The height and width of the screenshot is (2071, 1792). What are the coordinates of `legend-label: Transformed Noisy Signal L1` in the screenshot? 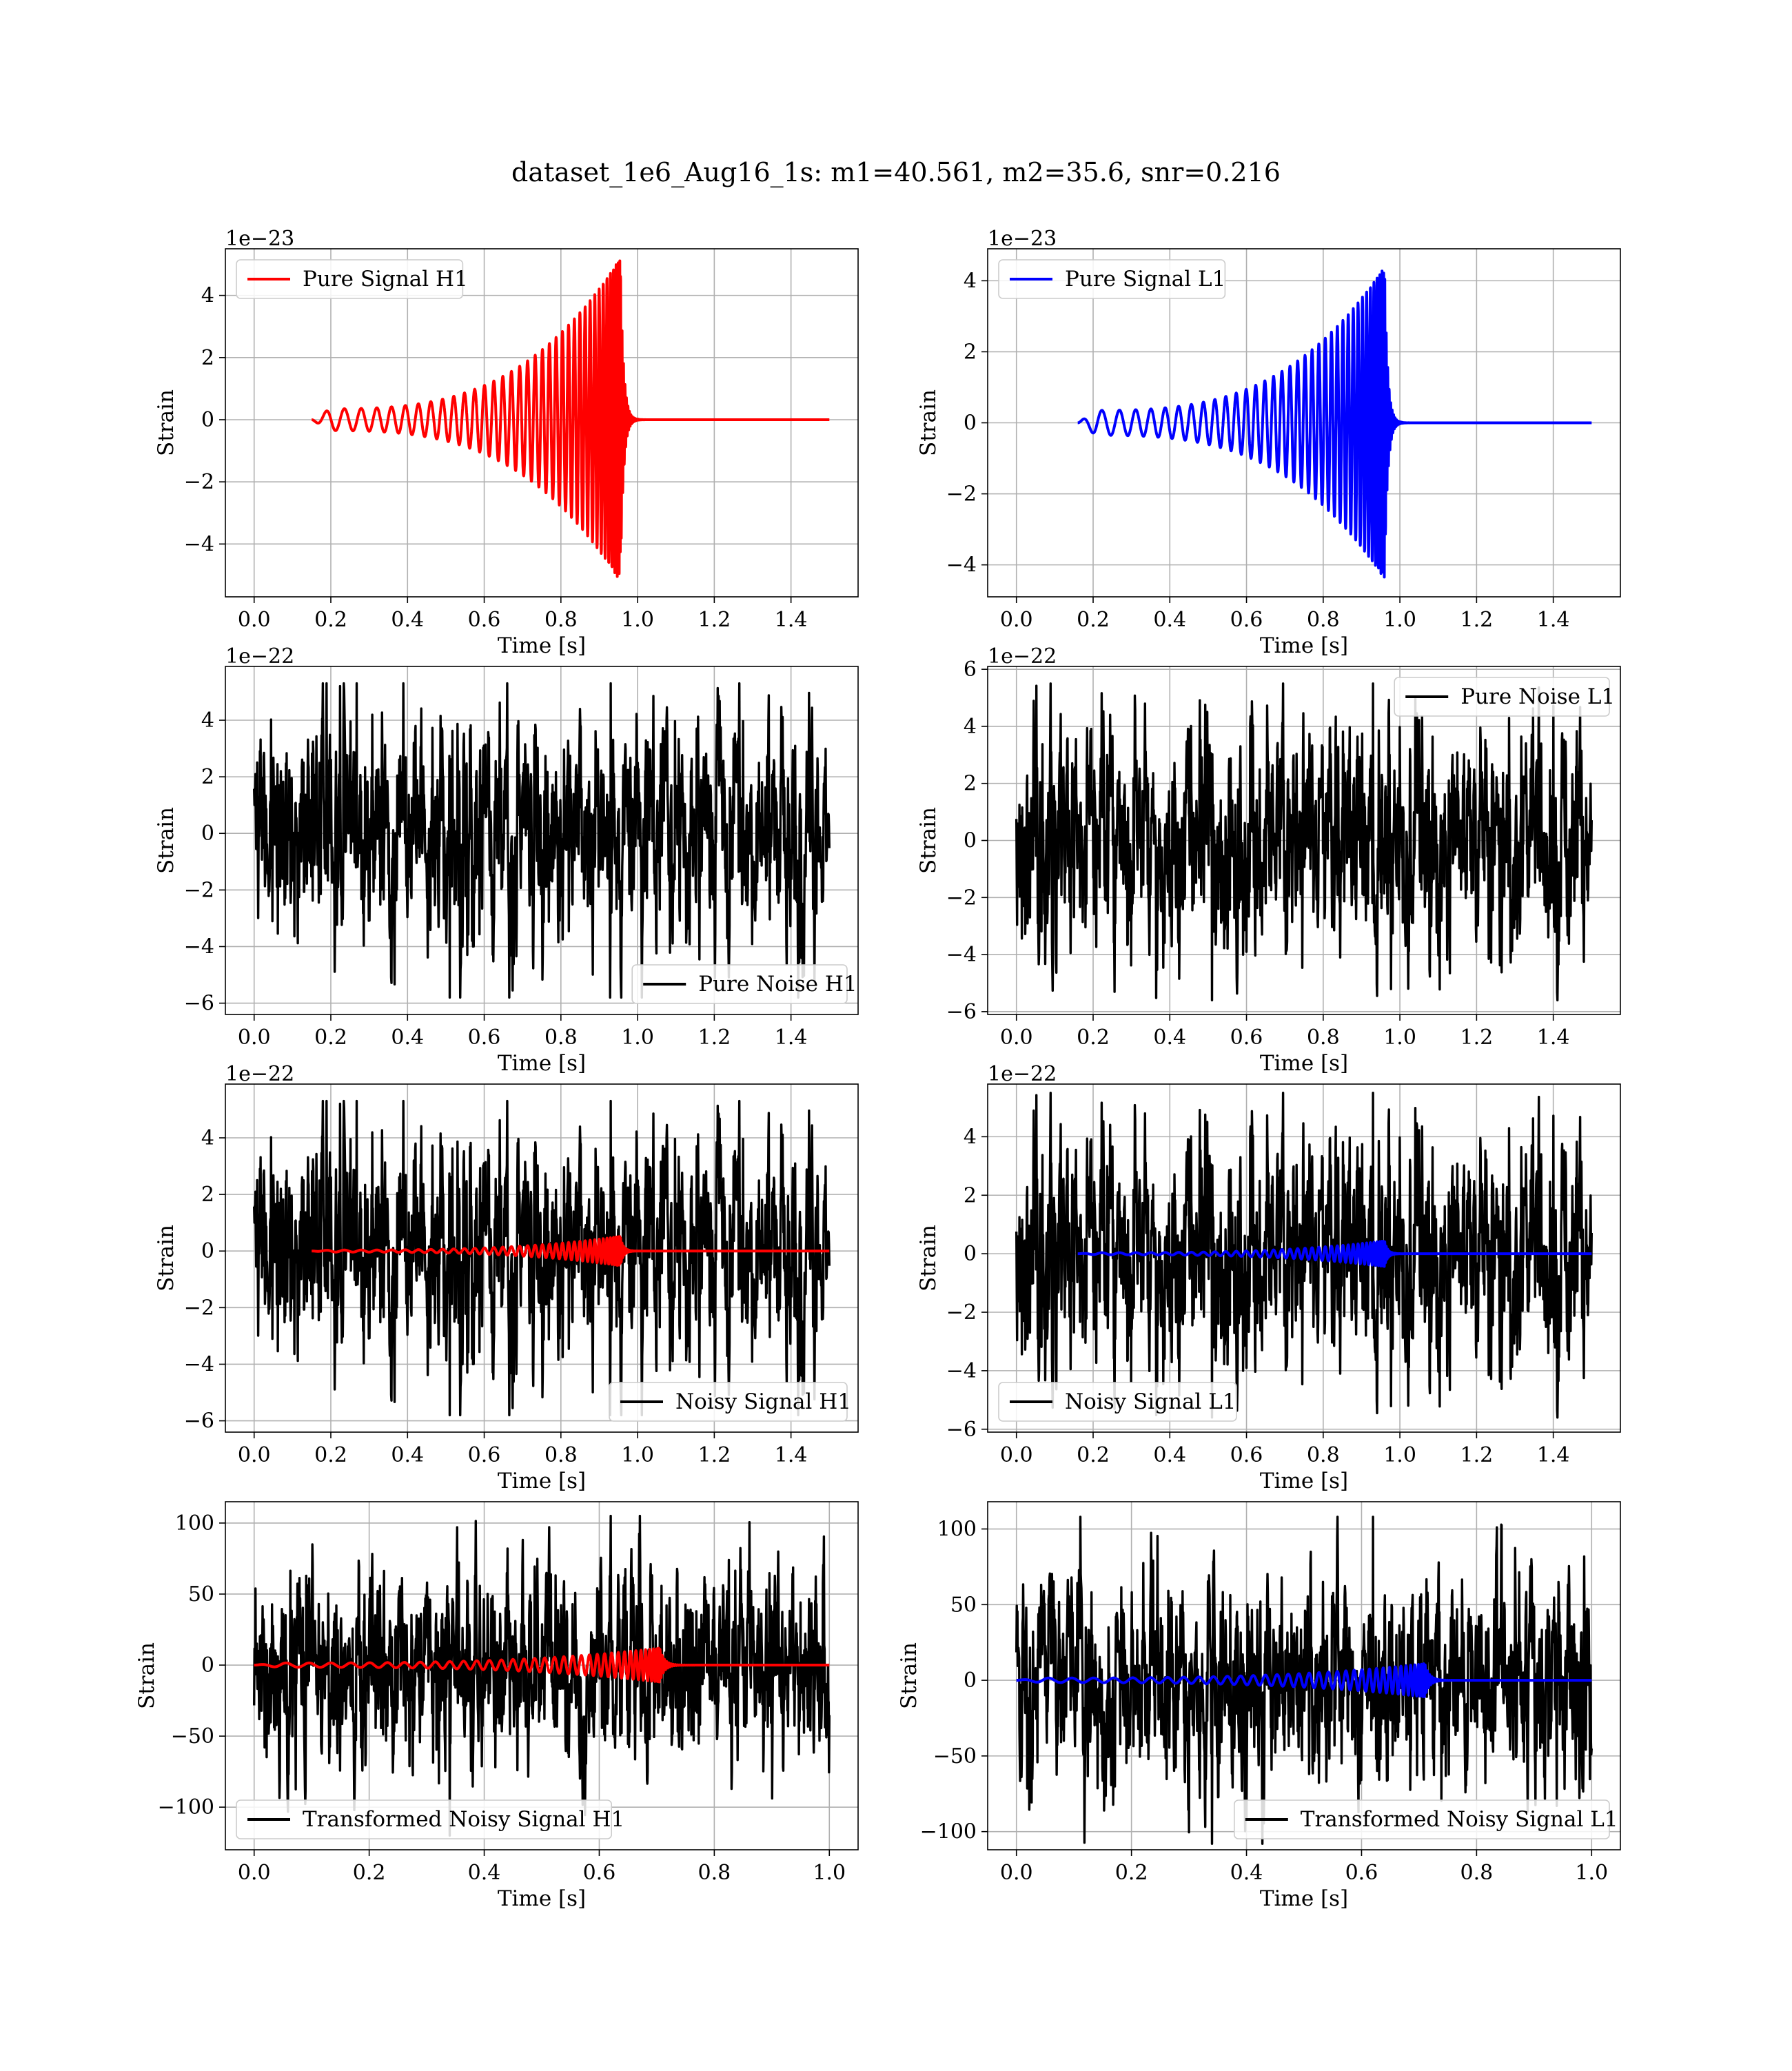 It's located at (1459, 1819).